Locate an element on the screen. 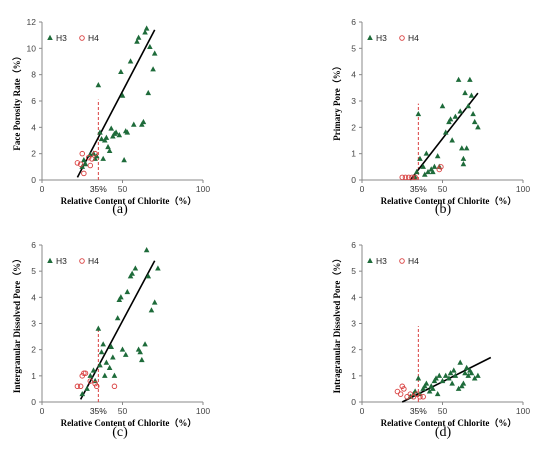 This screenshot has height=456, width=550. y-axis-title: Intragranular Dissolved Pore（%） is located at coordinates (337, 324).